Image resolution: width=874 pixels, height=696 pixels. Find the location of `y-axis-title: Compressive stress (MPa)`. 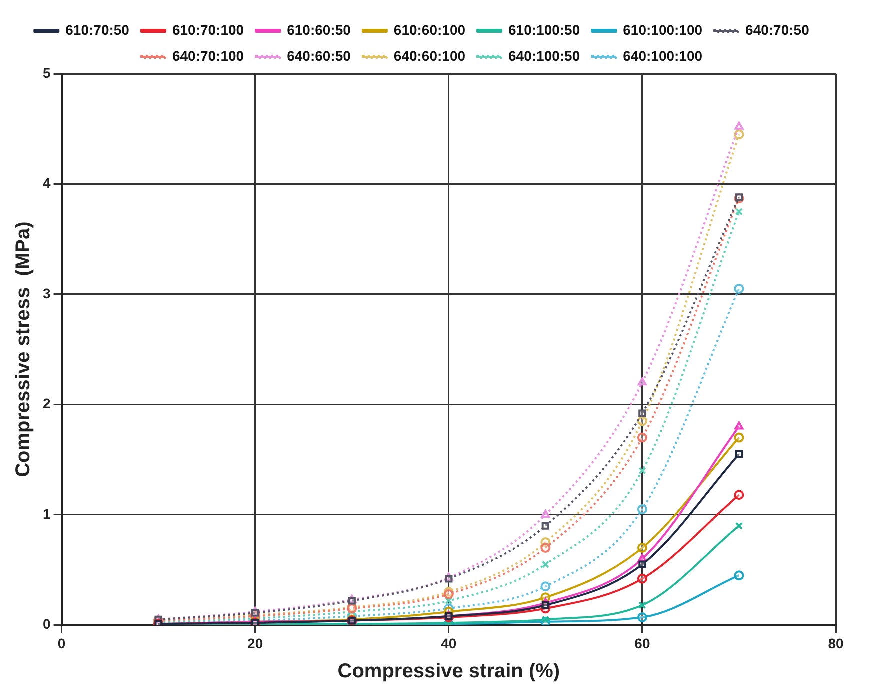

y-axis-title: Compressive stress (MPa) is located at coordinates (23, 350).